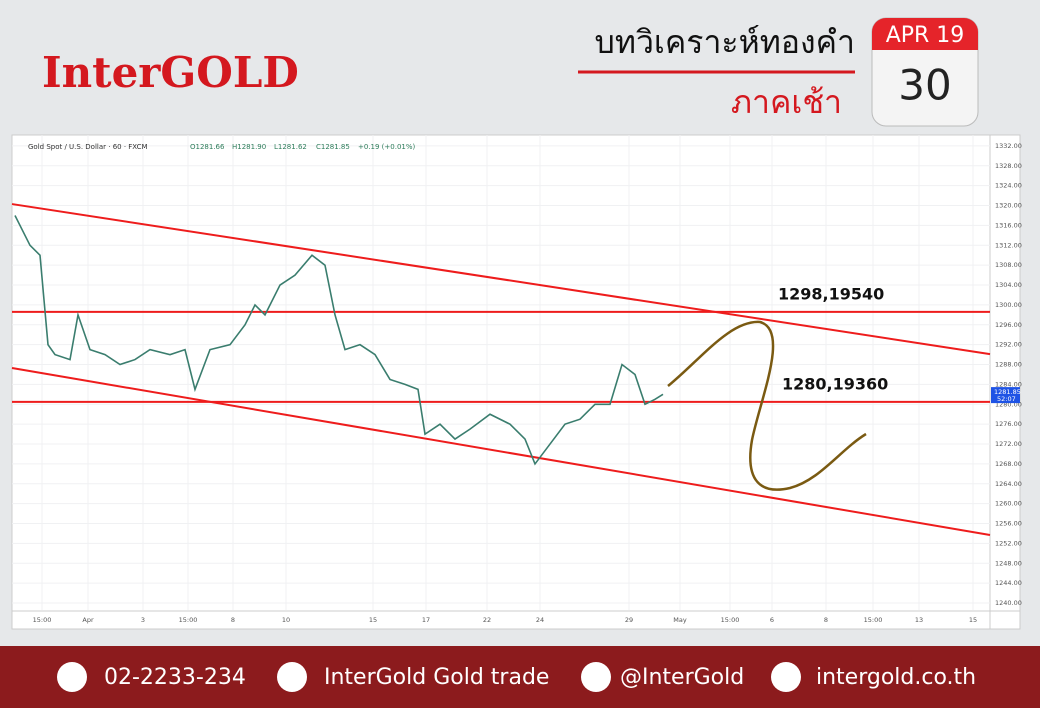 The height and width of the screenshot is (708, 1040). Describe the element at coordinates (1008, 424) in the screenshot. I see `y-tick-label: 1276.00` at that location.